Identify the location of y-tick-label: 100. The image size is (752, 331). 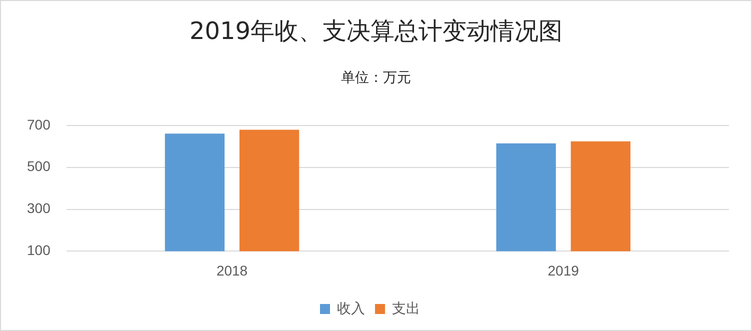
(39, 250).